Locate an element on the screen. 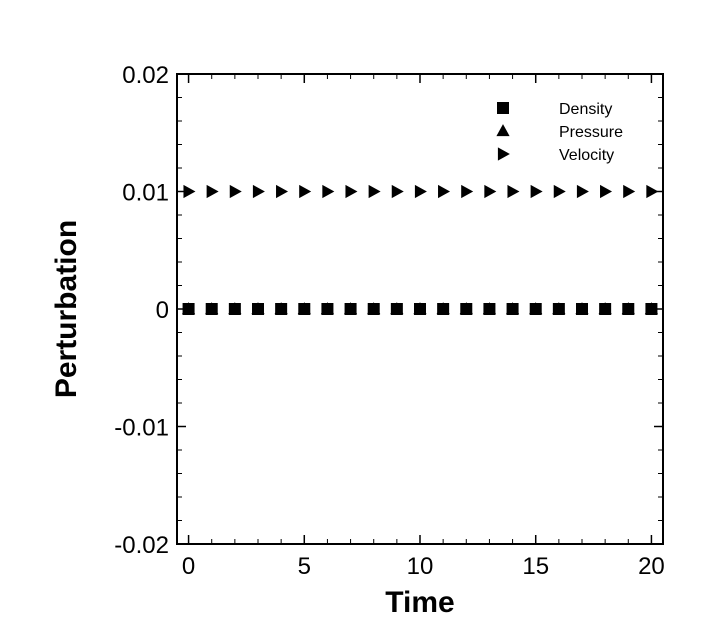 The height and width of the screenshot is (634, 713). x-tick-label: 5 is located at coordinates (304, 566).